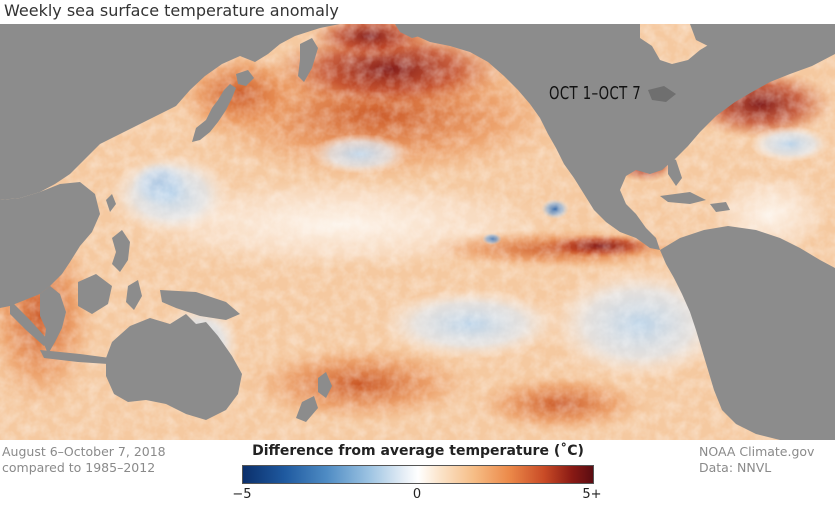 The image size is (835, 505). I want to click on land-florida, so click(675, 171).